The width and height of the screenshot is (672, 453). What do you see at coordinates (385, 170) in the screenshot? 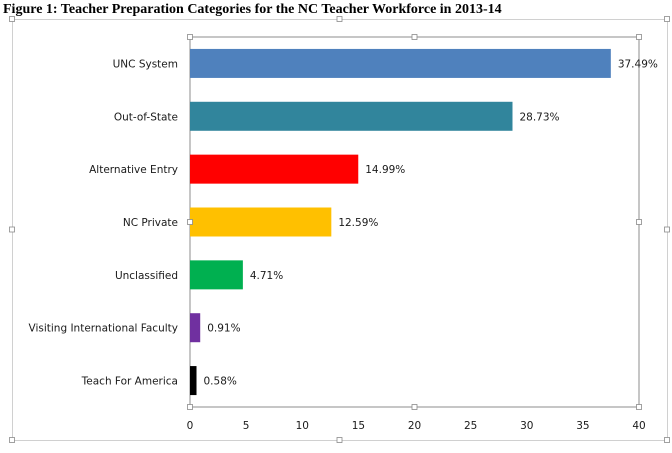
I see `data-label: 14.99%` at bounding box center [385, 170].